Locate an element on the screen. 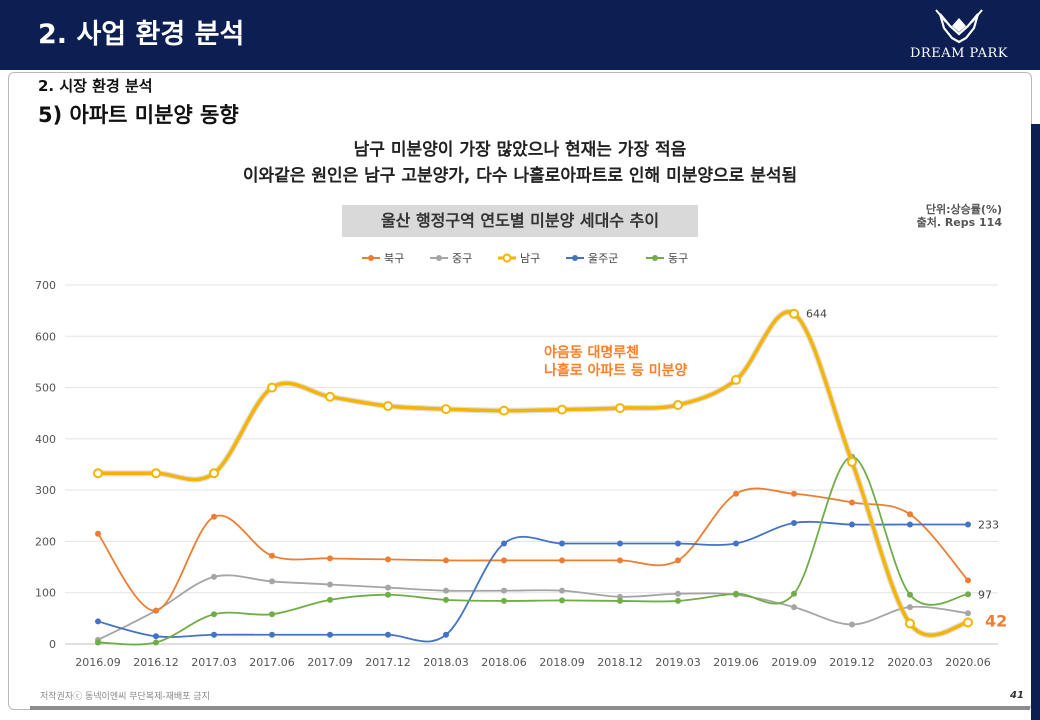 The image size is (1040, 720). eagle-logo-icon is located at coordinates (959, 26).